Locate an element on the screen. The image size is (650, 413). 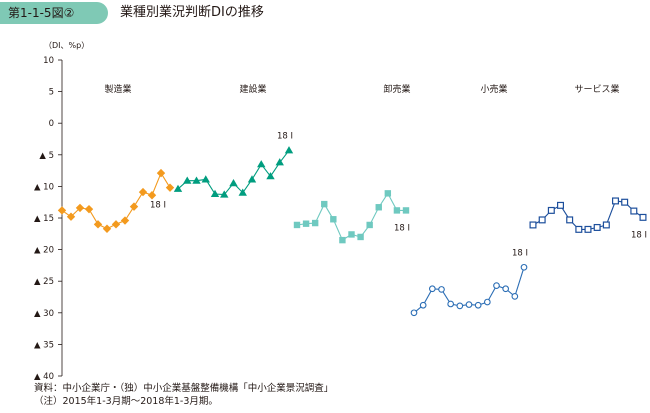
y-tick-label: ▲ 5 is located at coordinates (46, 156).